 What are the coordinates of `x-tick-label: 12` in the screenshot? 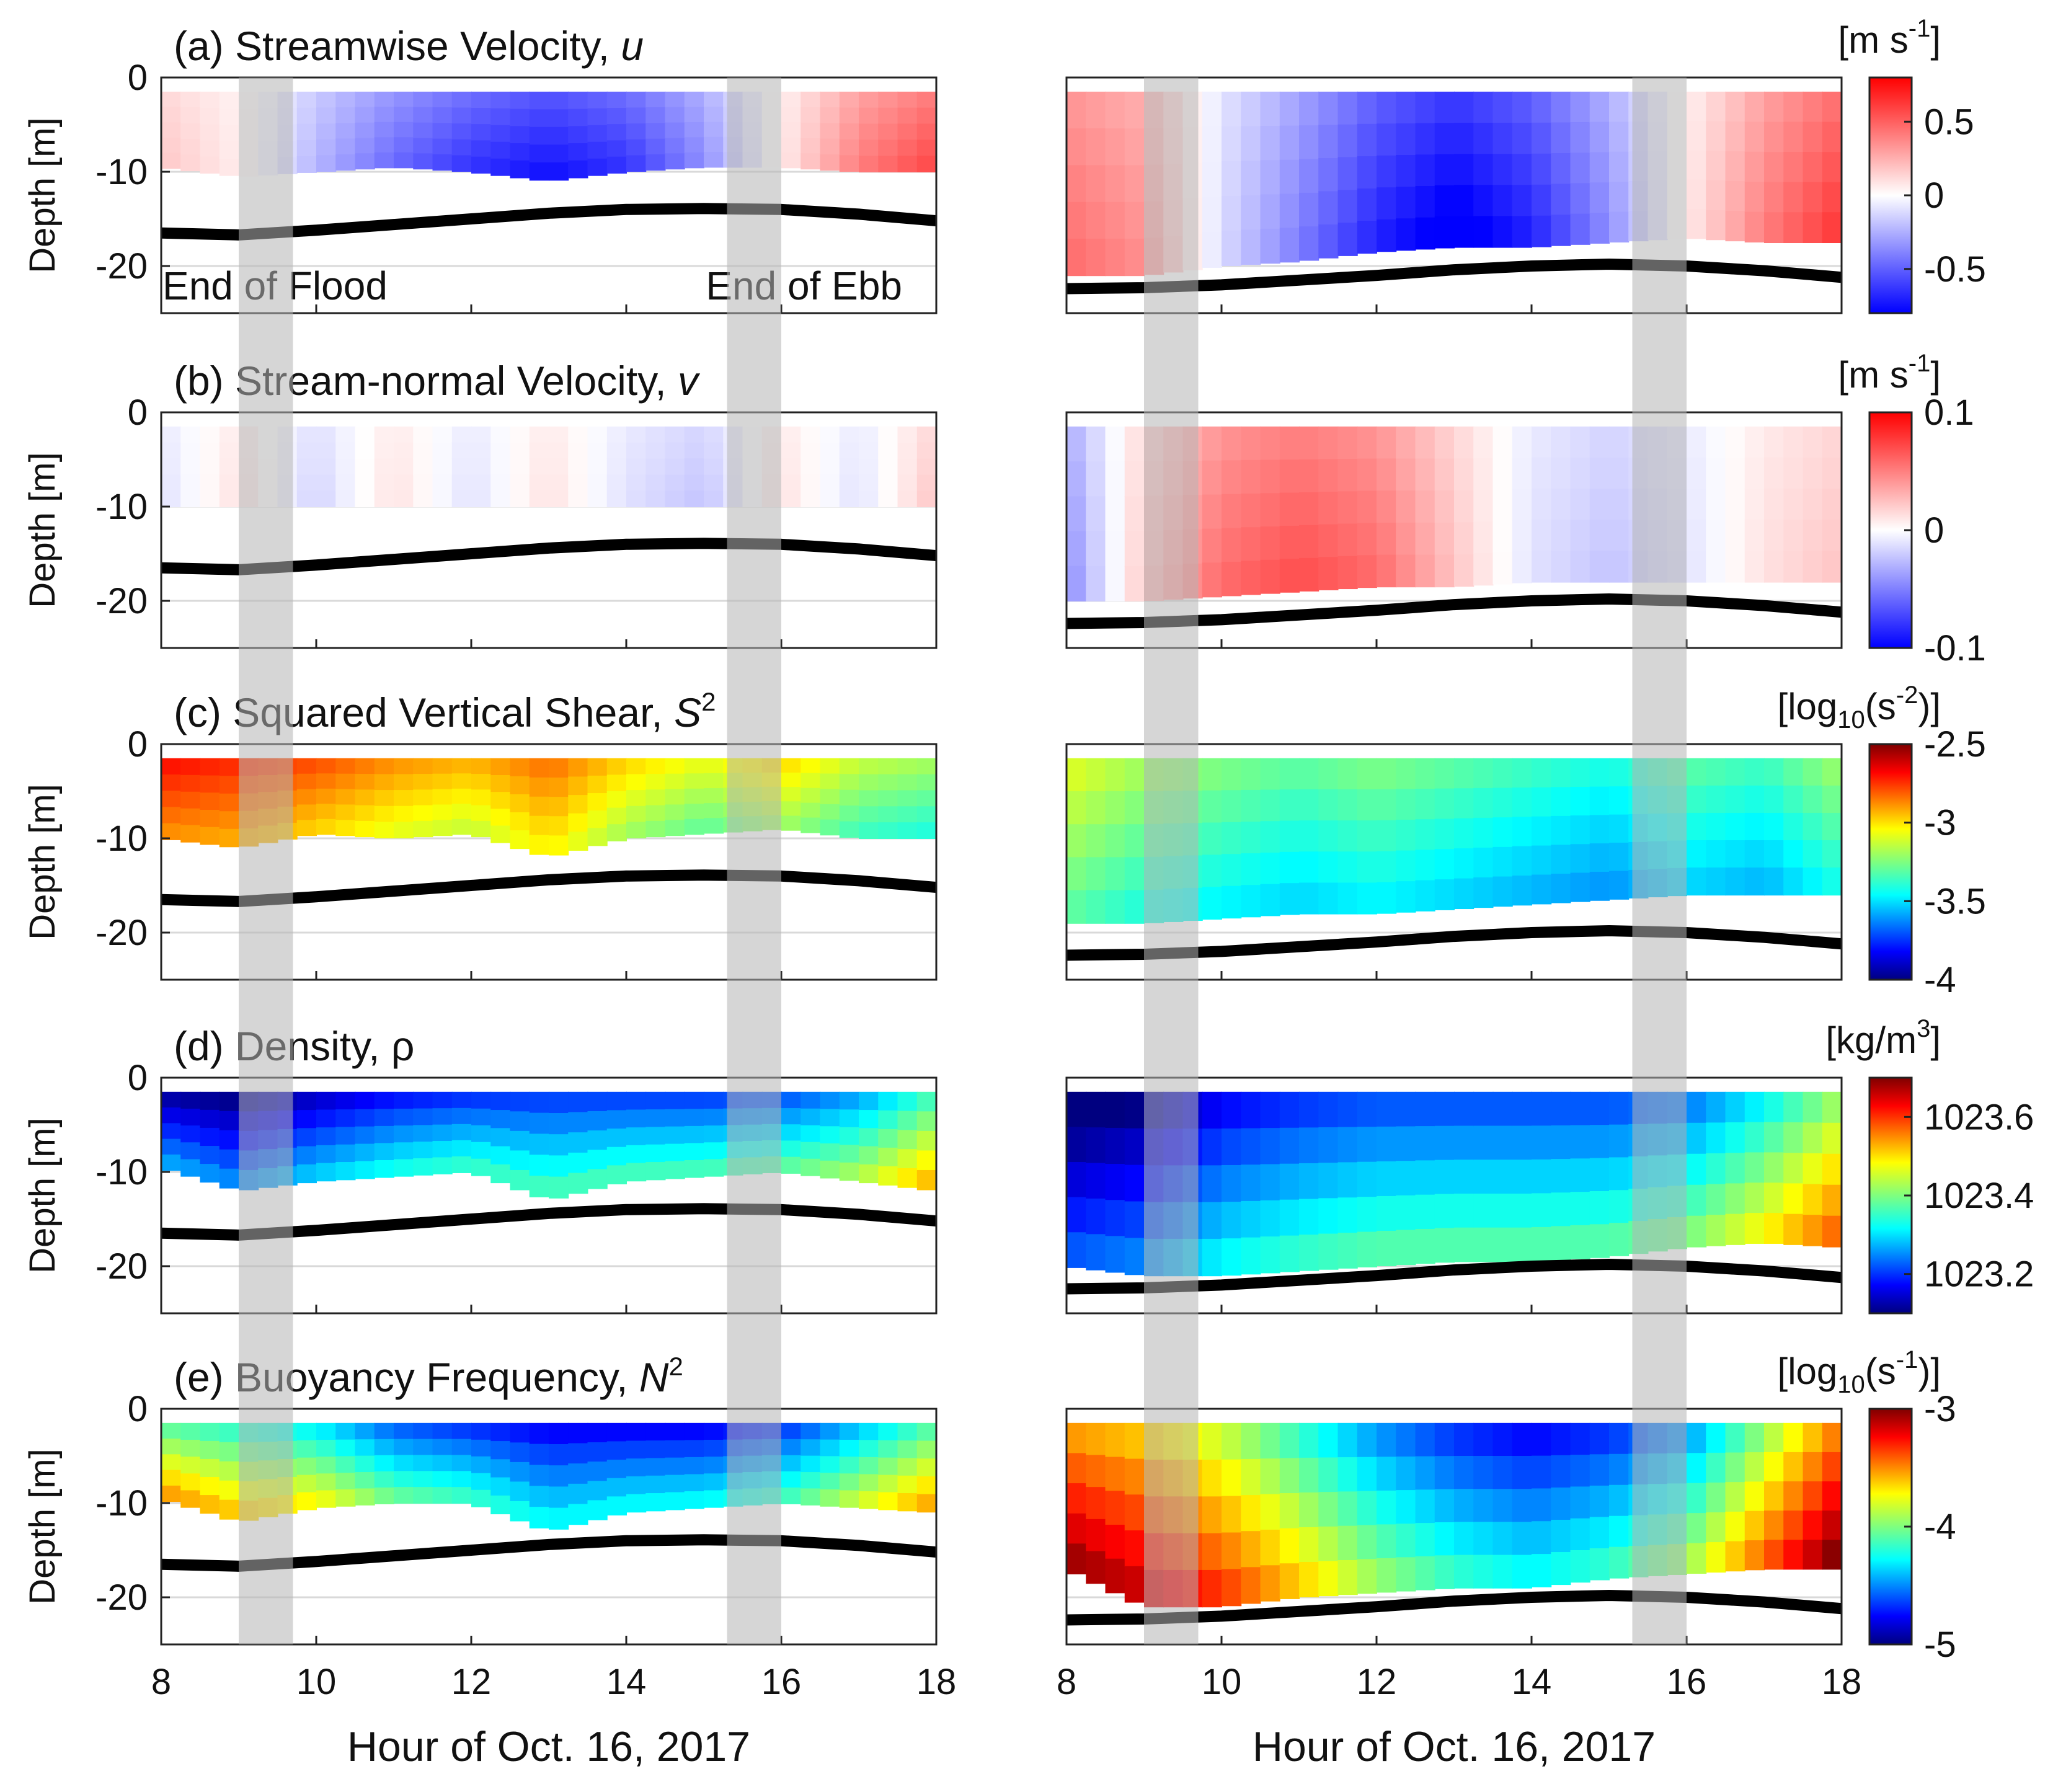 It's located at (472, 1682).